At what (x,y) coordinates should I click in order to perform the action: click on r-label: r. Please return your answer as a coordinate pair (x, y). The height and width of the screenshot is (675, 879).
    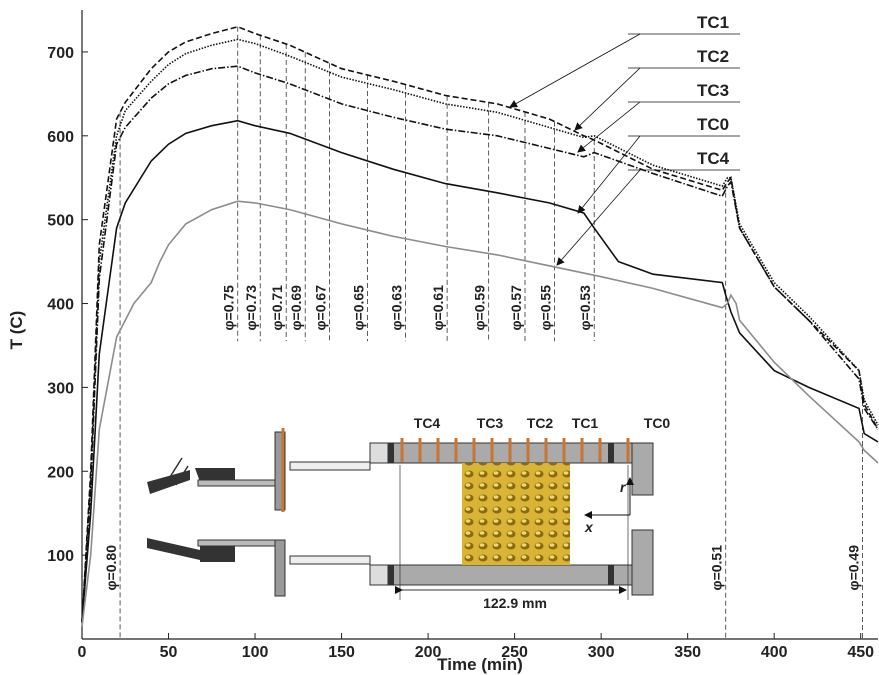
    Looking at the image, I should click on (623, 487).